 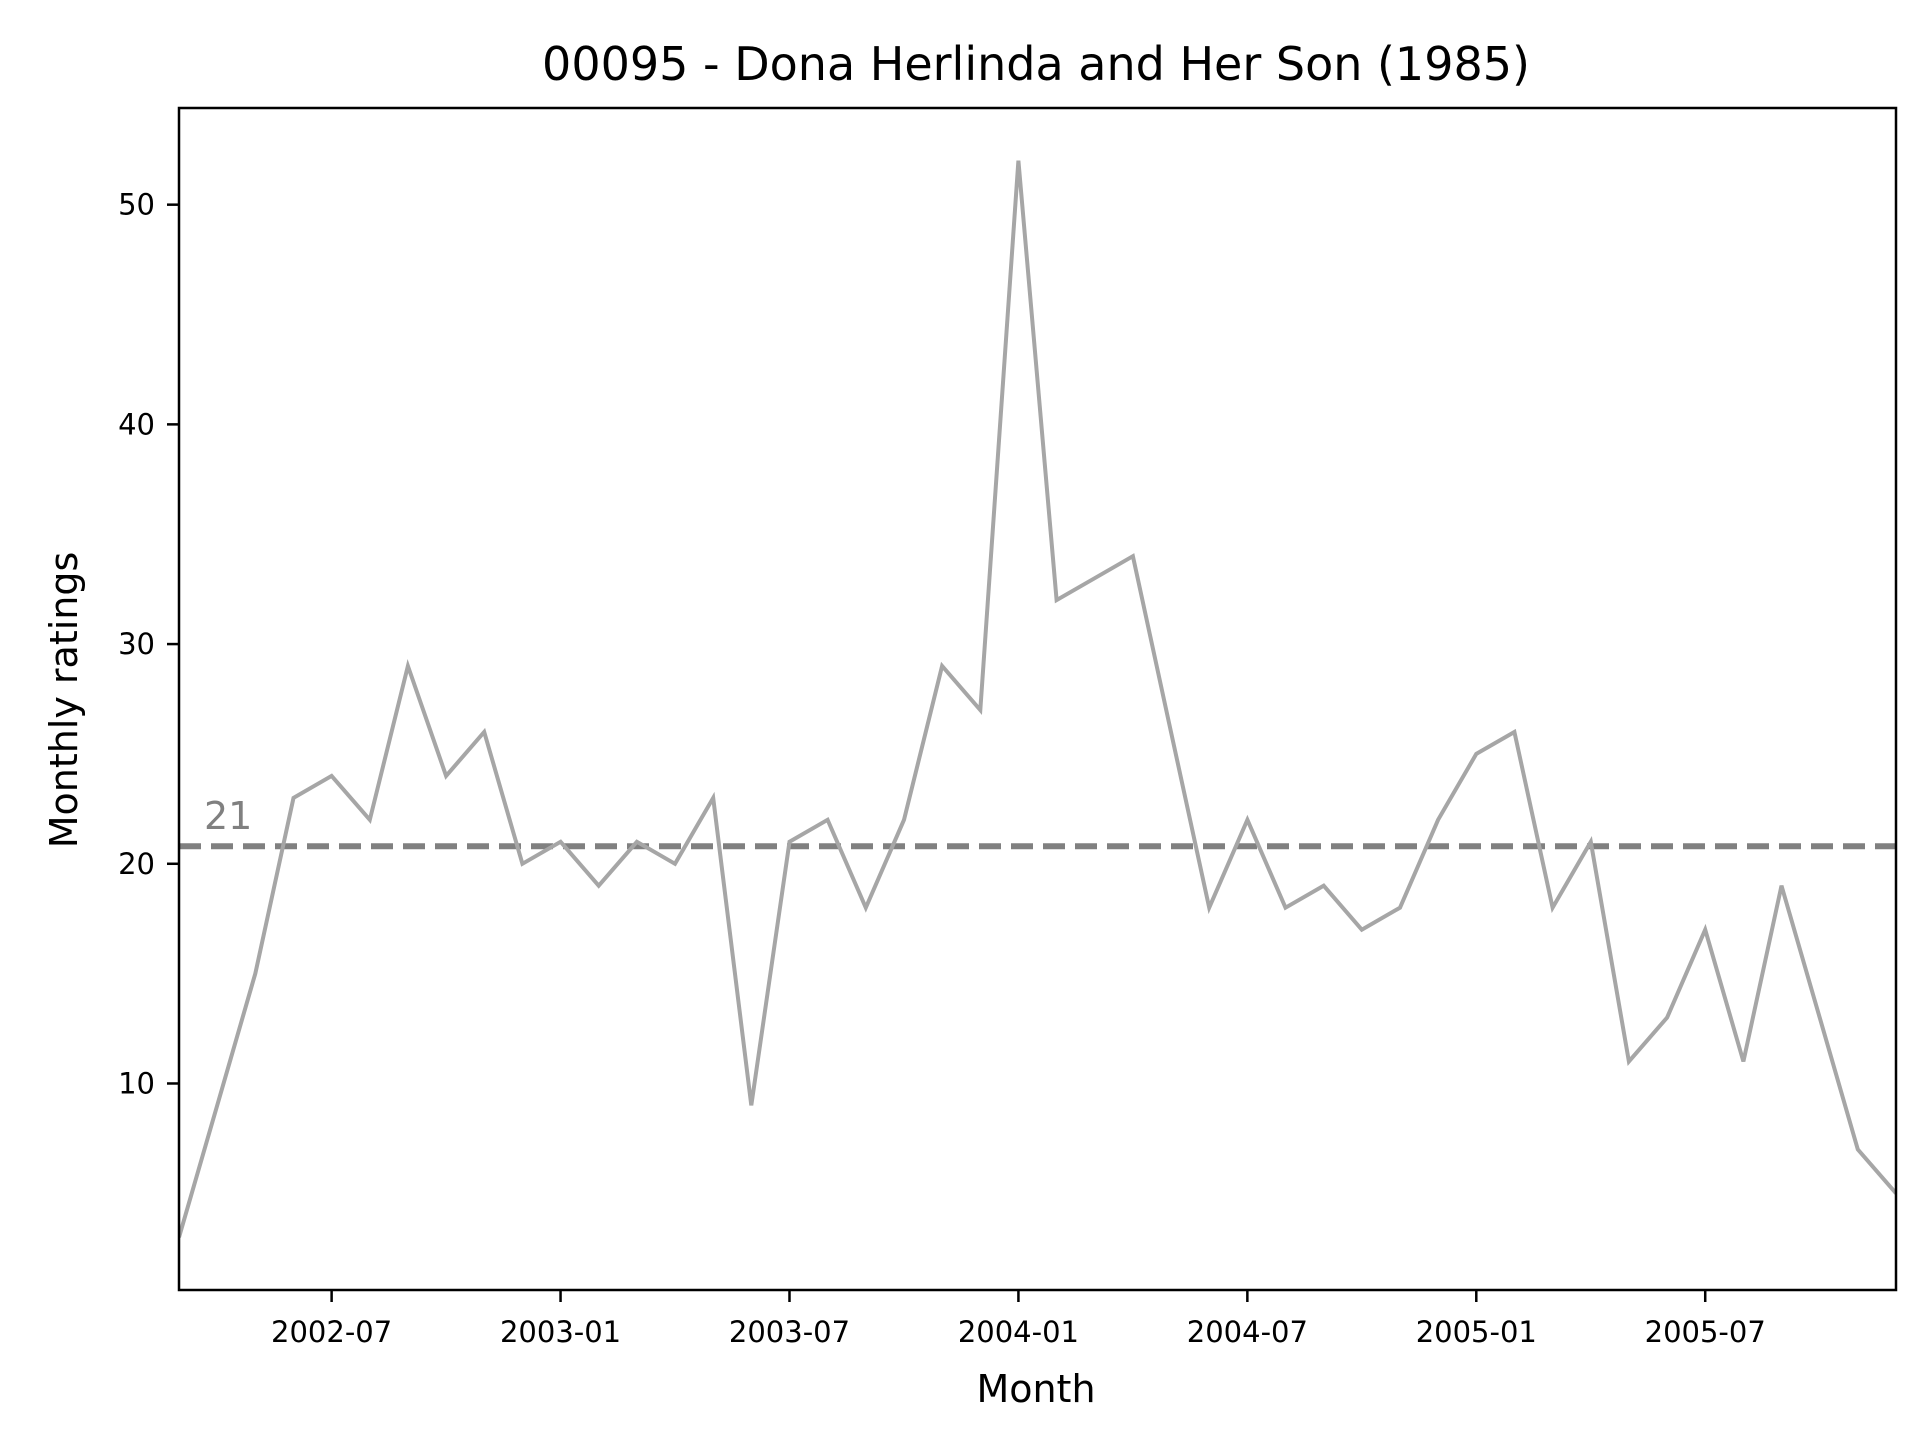 What do you see at coordinates (1476, 1332) in the screenshot?
I see `x-tick-label: 2005-01` at bounding box center [1476, 1332].